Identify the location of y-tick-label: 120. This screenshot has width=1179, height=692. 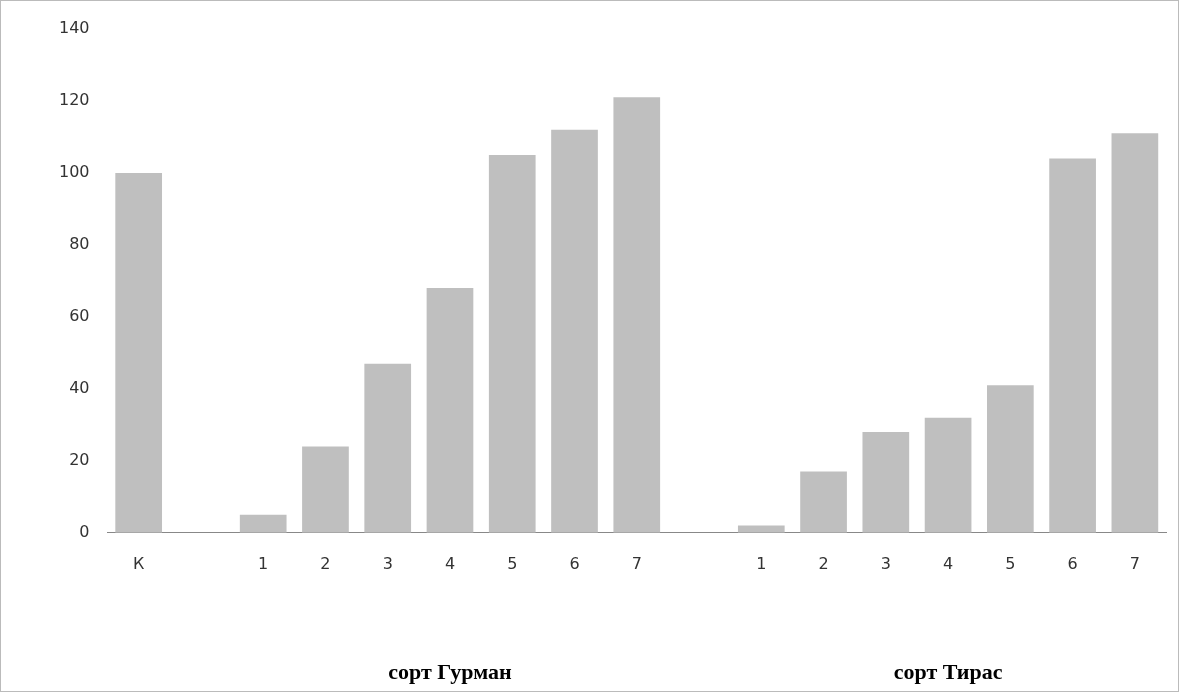
(74, 100).